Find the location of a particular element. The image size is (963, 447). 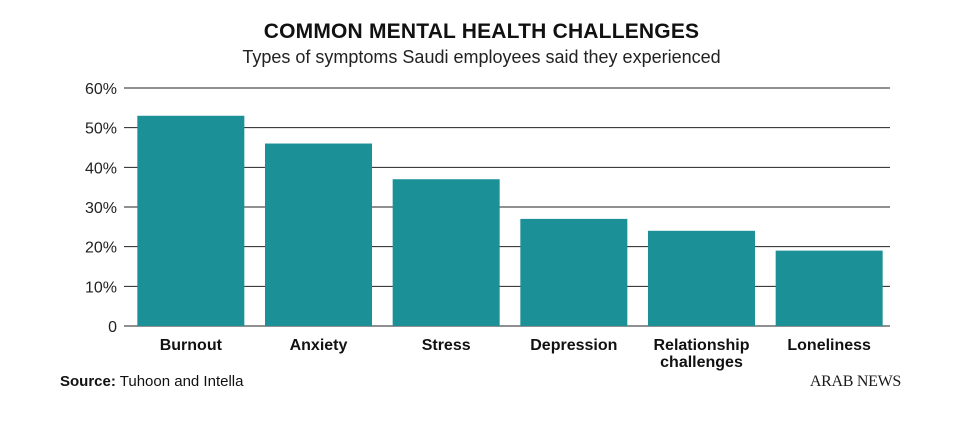

source-label: Source: is located at coordinates (88, 381).